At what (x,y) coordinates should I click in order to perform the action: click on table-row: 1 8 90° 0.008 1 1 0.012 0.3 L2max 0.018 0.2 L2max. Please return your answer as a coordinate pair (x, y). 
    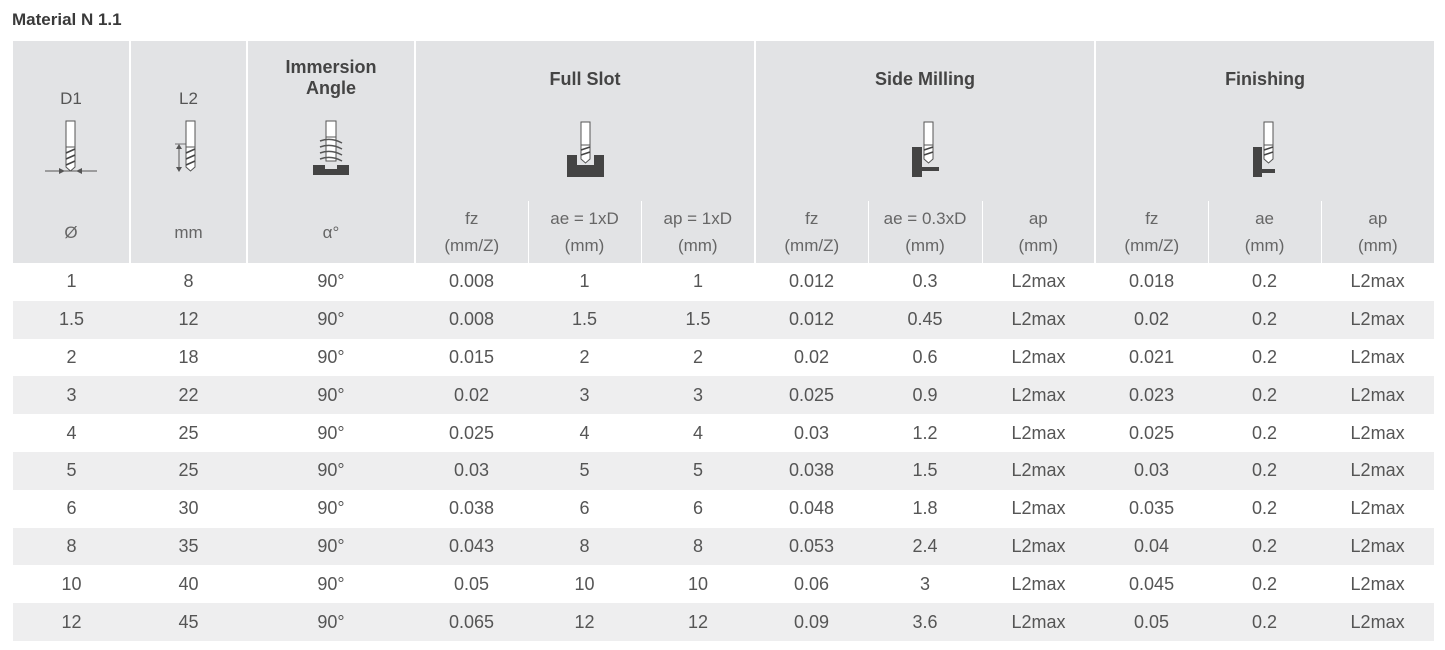
    Looking at the image, I should click on (724, 282).